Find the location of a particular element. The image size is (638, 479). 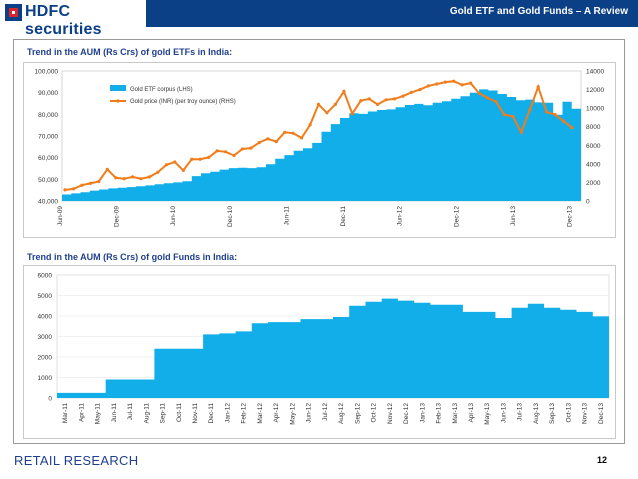

x-tick-label: Jul-12 is located at coordinates (325, 412).